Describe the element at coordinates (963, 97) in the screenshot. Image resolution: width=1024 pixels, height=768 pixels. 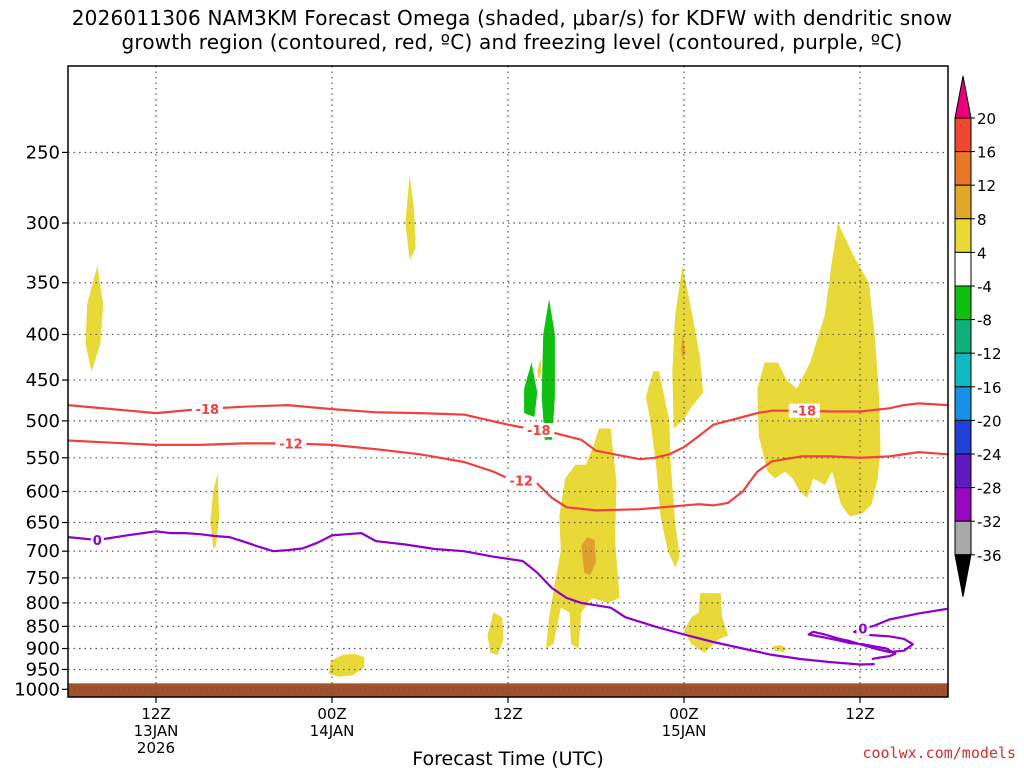
I see `colorbar-top-arrow` at that location.